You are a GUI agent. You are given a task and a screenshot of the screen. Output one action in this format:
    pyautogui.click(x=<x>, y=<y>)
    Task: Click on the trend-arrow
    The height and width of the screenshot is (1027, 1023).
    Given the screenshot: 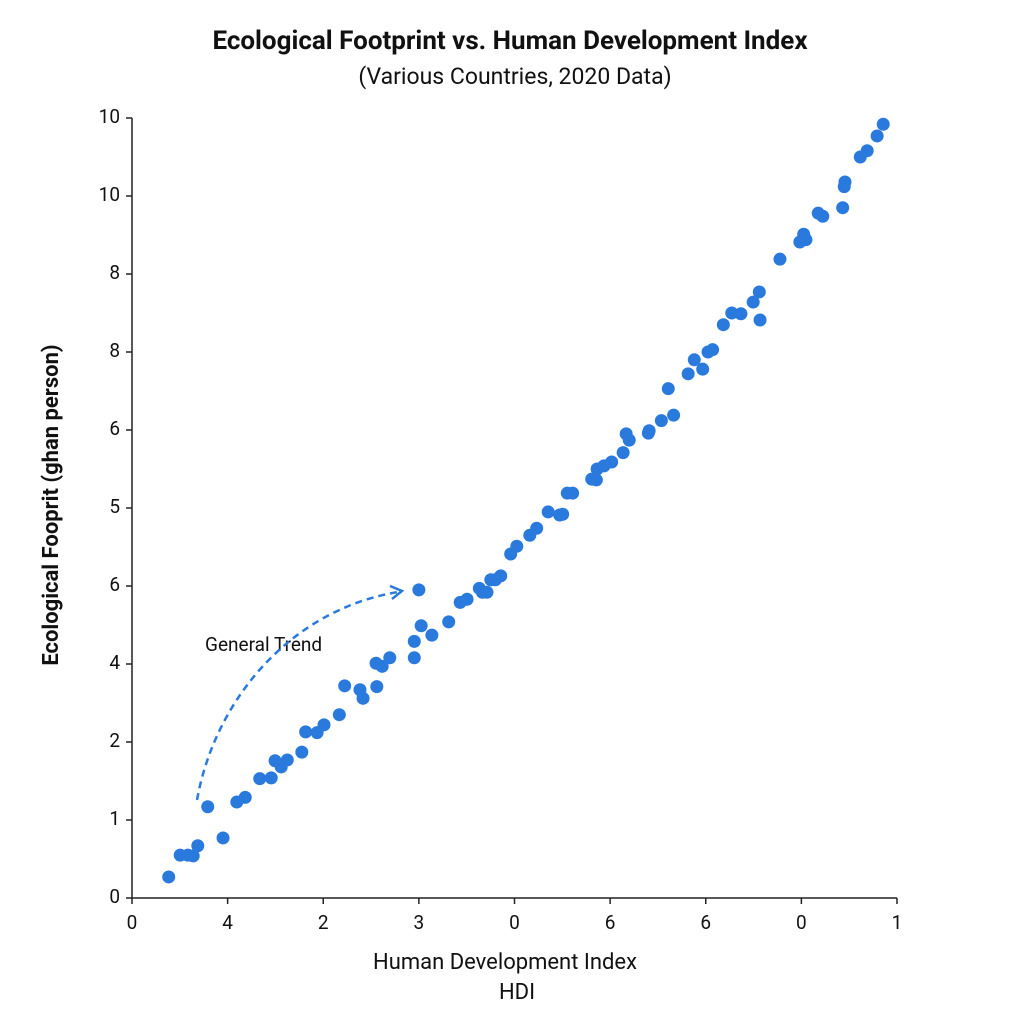 What is the action you would take?
    pyautogui.click(x=297, y=695)
    